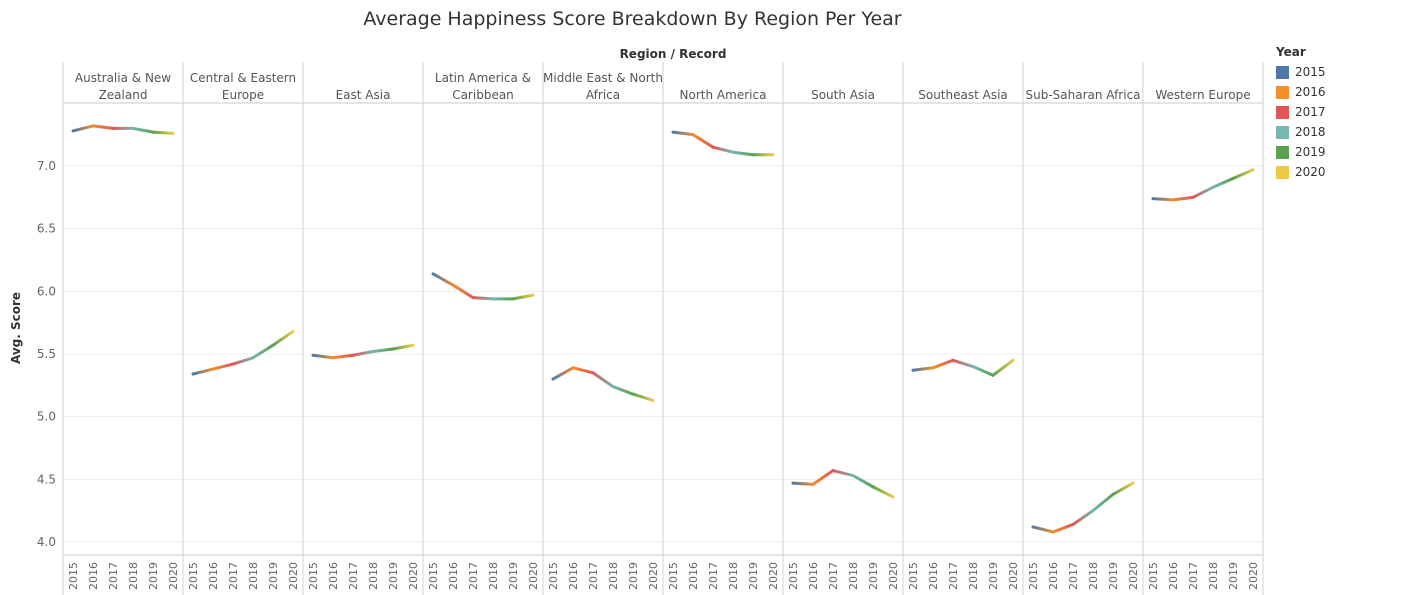 This screenshot has height=595, width=1415. I want to click on y-tick-label: 5.0, so click(46, 417).